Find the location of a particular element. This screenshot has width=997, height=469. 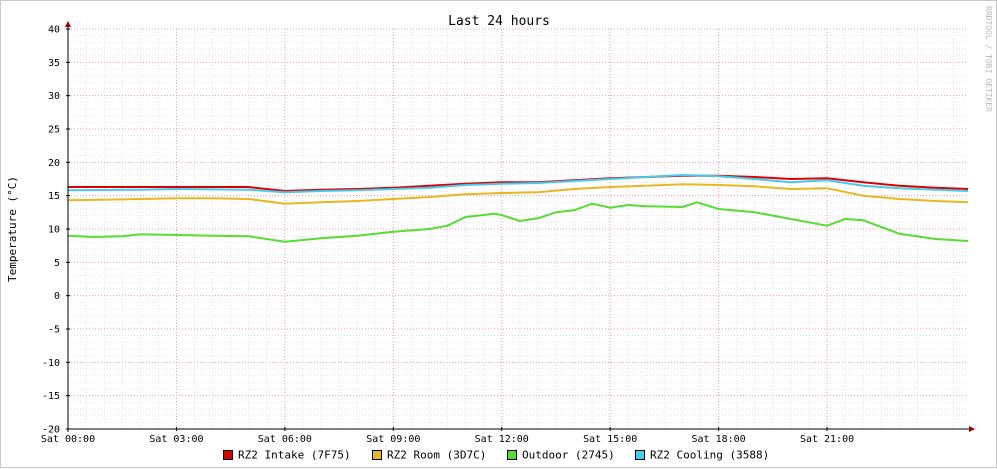

legend-item-0: RZ2 Intake (7F75) is located at coordinates (287, 455).